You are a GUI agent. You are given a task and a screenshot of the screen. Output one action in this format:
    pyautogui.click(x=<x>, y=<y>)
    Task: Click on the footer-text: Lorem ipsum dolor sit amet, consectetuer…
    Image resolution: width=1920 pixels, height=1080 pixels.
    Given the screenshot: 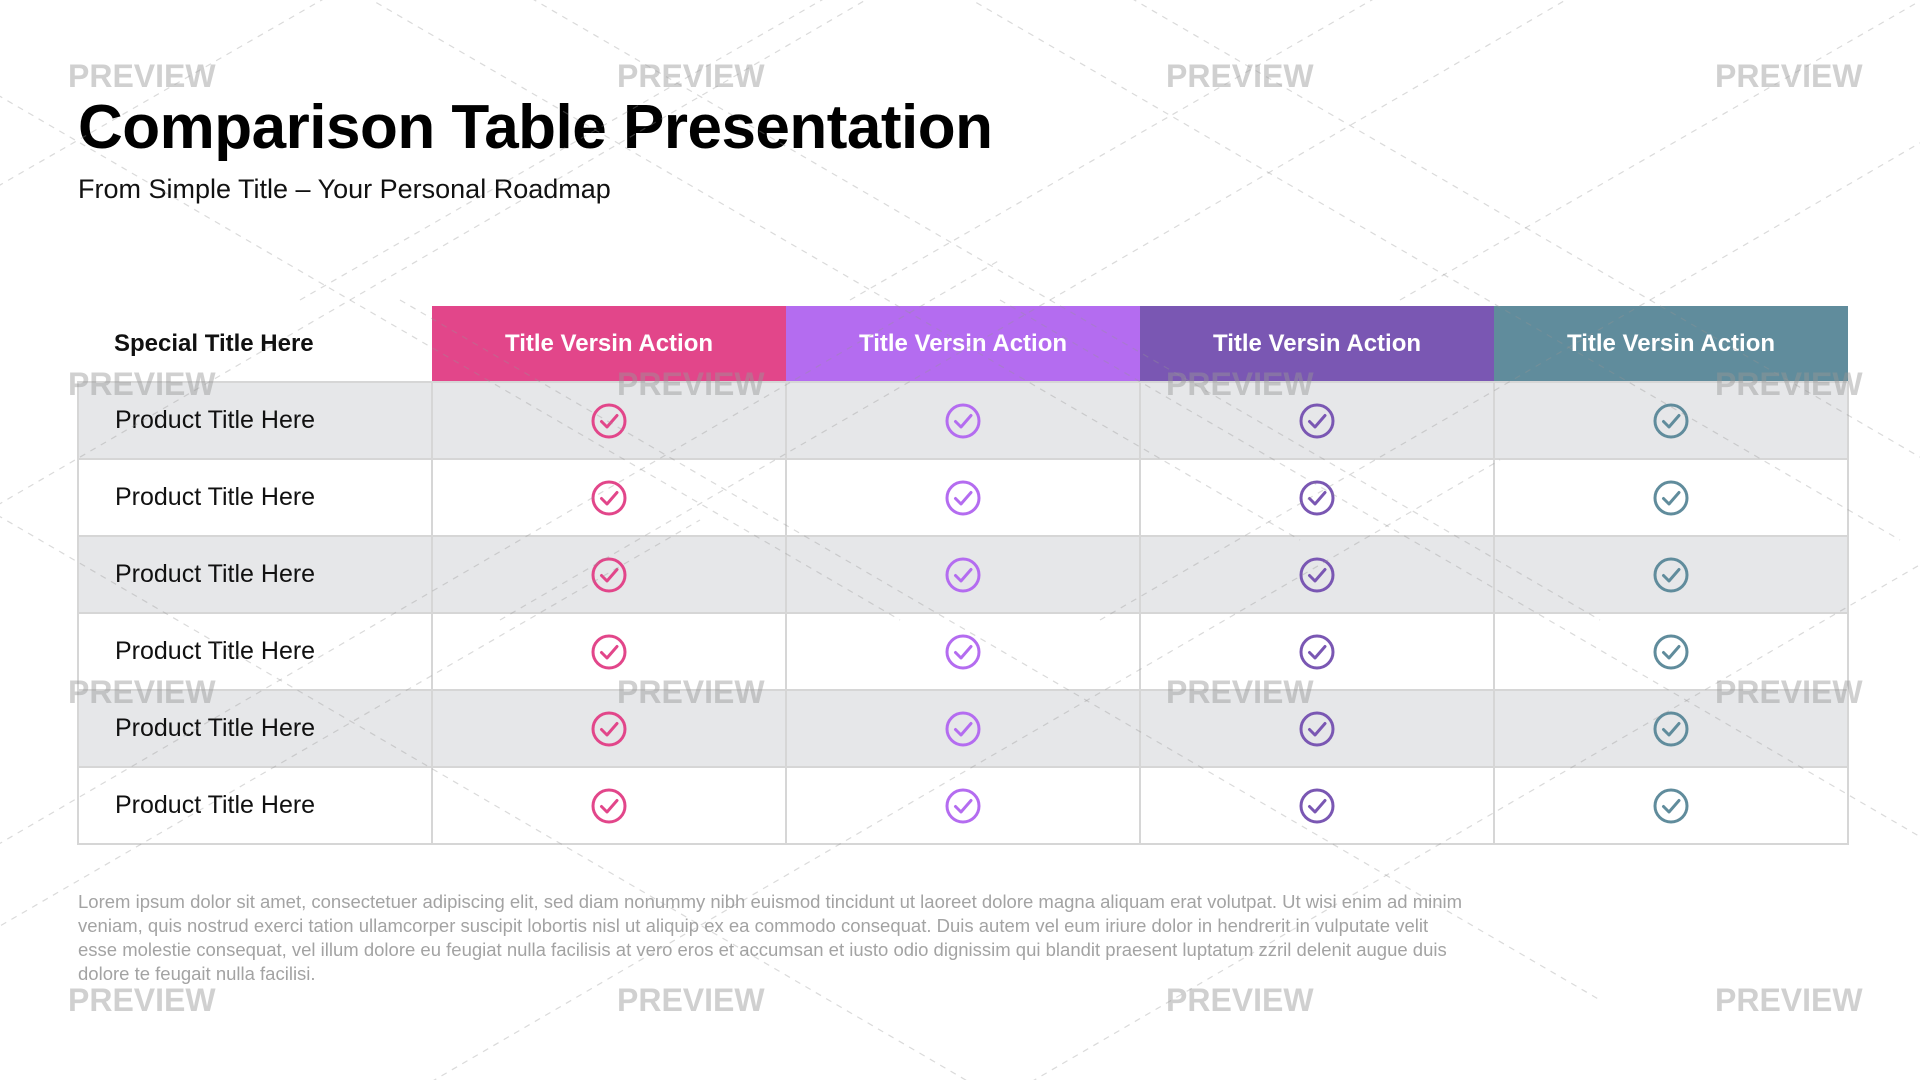 What is the action you would take?
    pyautogui.click(x=770, y=937)
    